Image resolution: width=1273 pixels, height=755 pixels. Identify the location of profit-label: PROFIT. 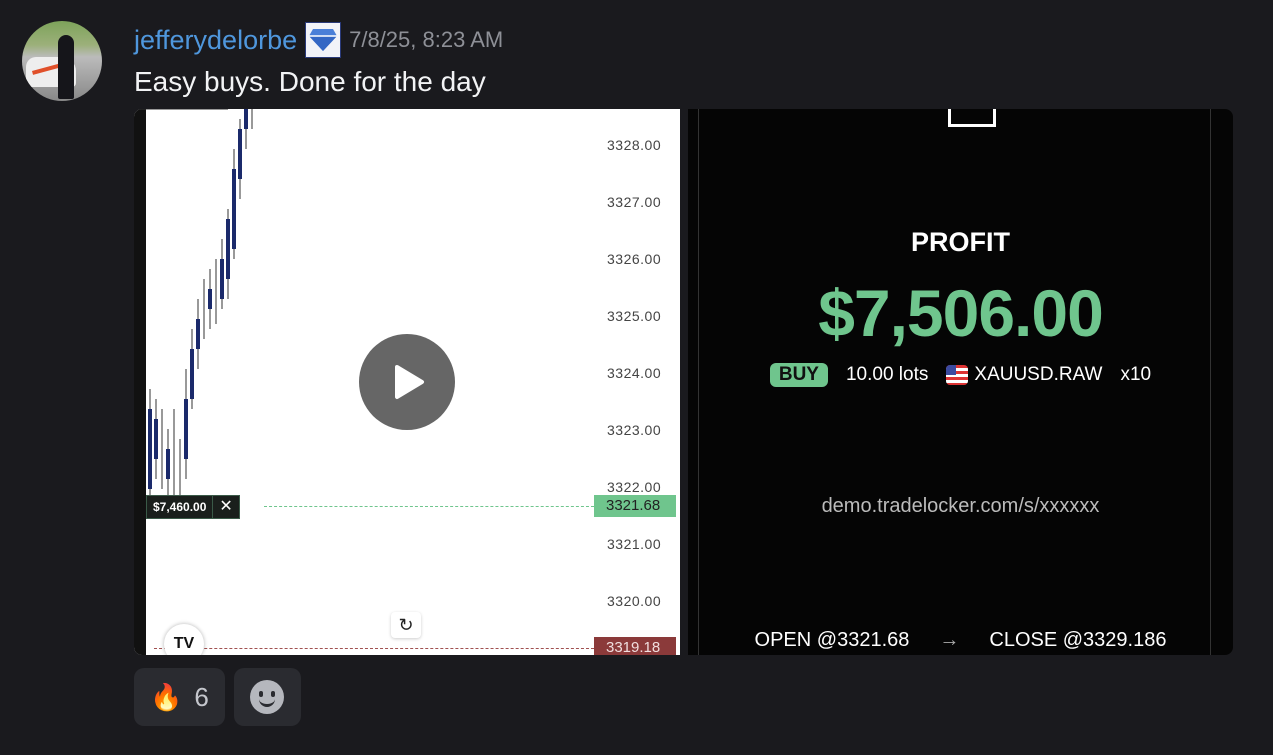
(960, 242).